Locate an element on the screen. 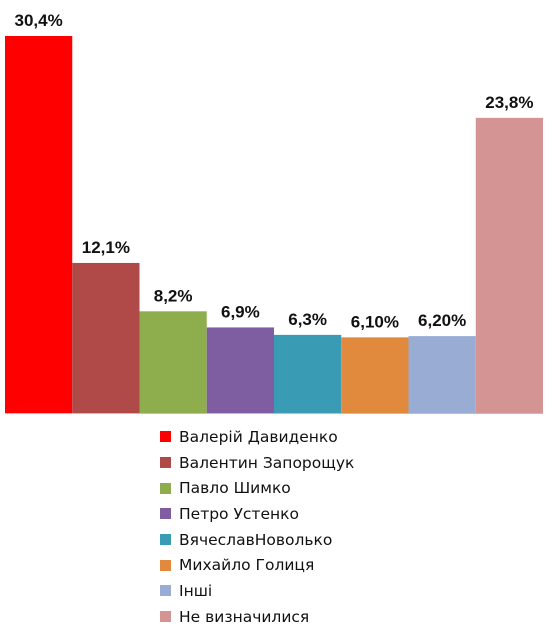 The image size is (550, 635). legend-item: Валерій Давиденко is located at coordinates (257, 437).